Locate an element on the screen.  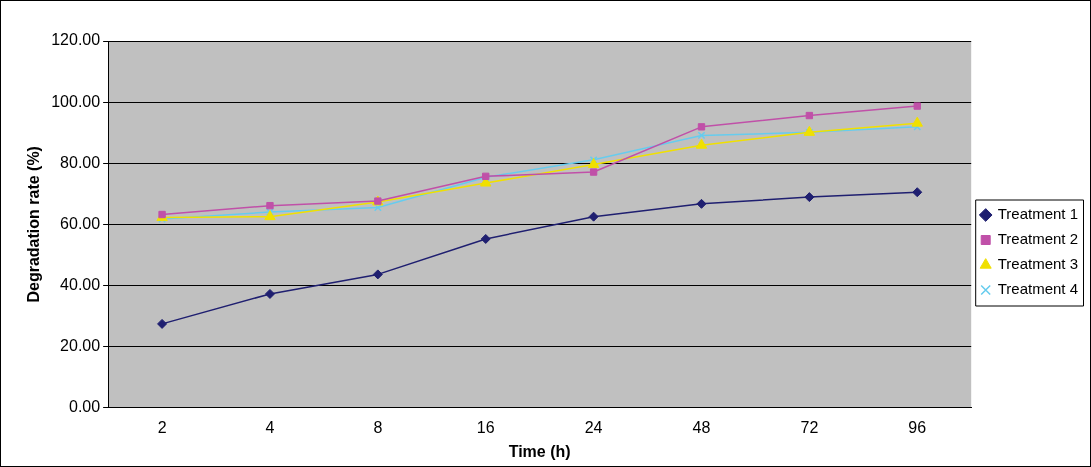
x-tick-label: 96 is located at coordinates (917, 427).